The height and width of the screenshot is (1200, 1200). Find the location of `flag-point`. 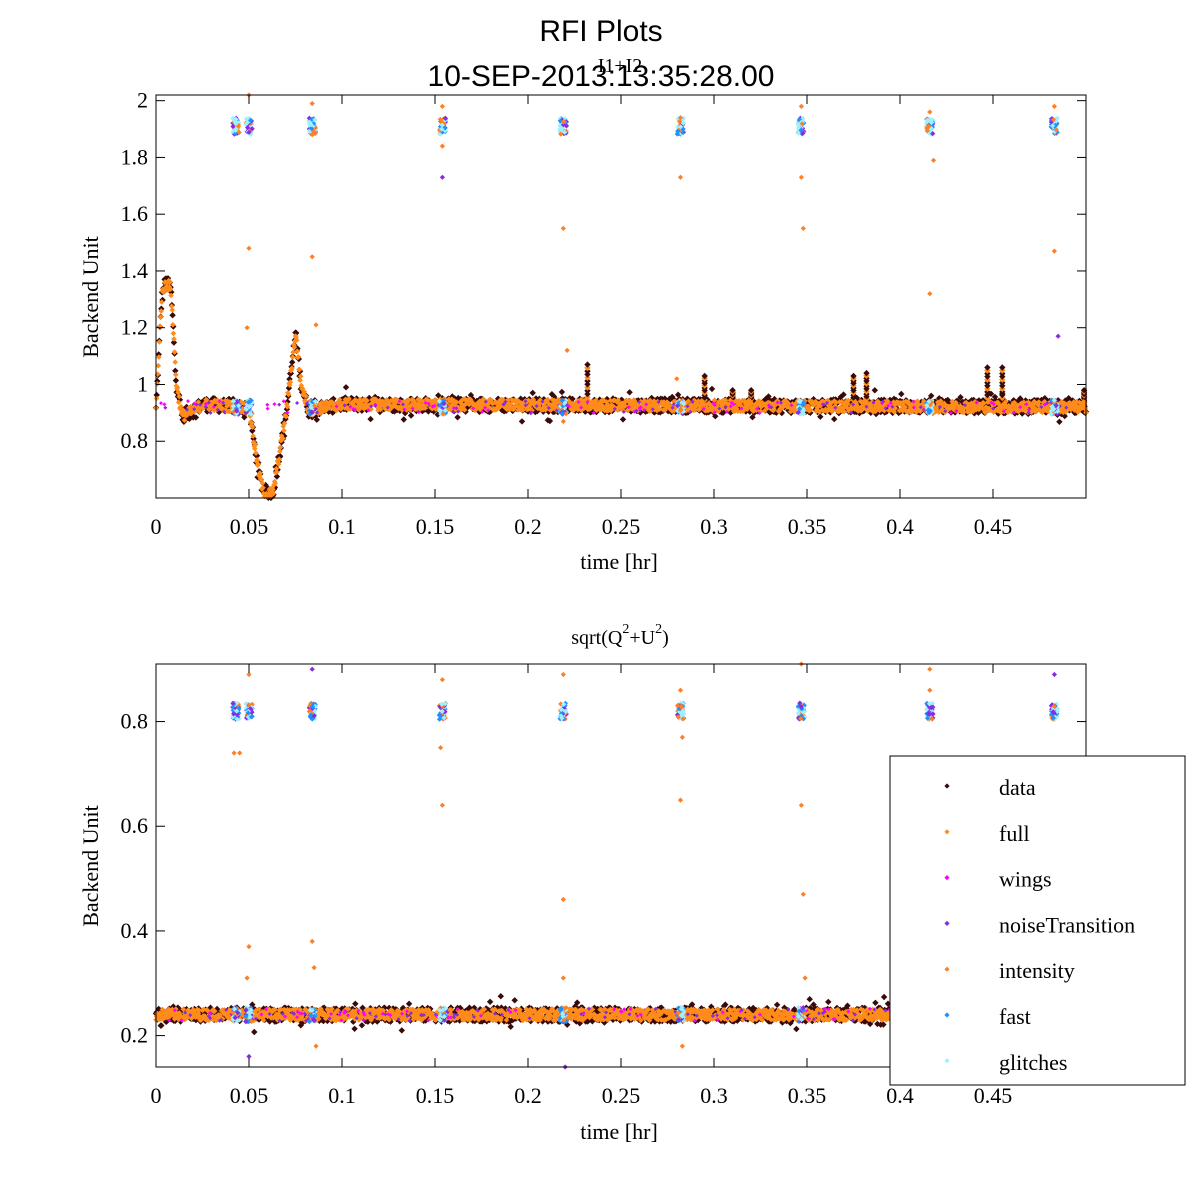

flag-point is located at coordinates (165, 407).